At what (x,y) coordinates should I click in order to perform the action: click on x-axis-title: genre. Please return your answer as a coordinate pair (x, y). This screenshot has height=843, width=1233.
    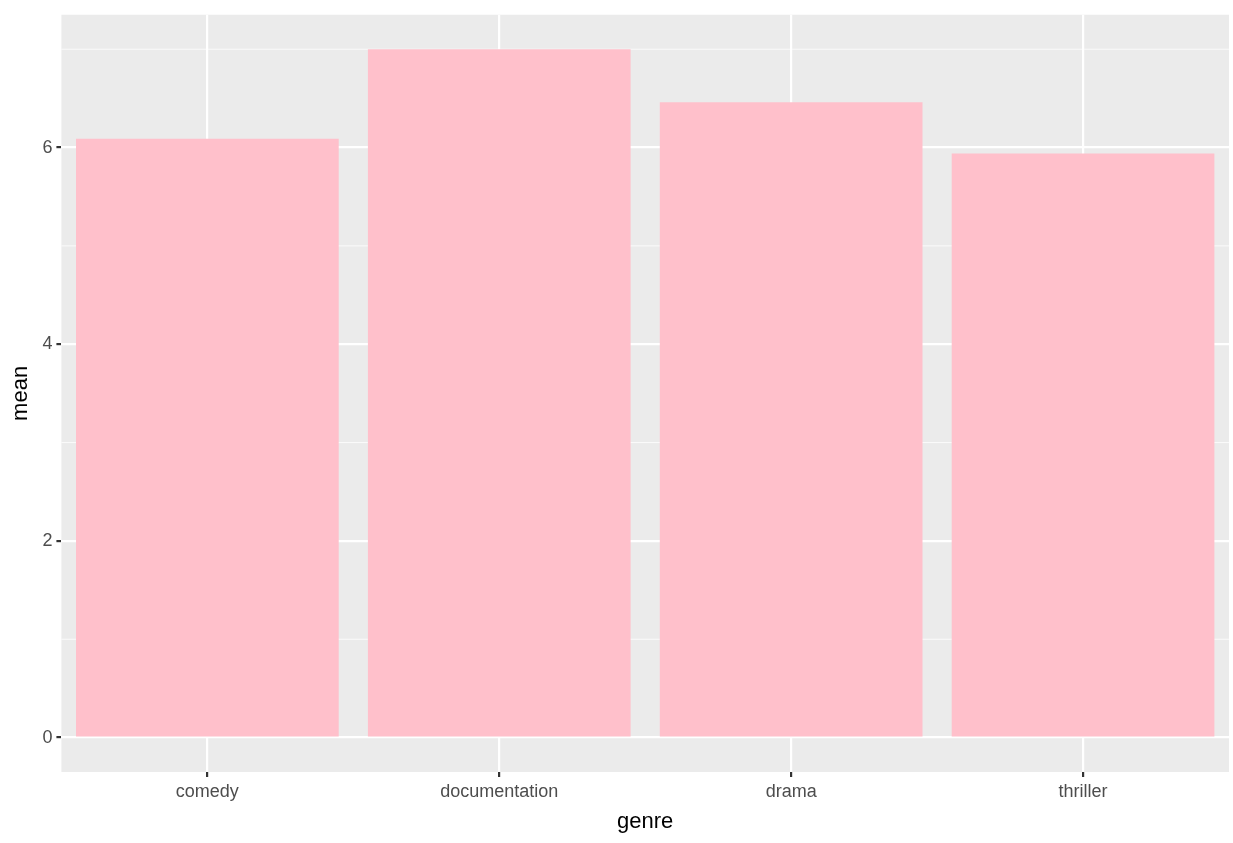
    Looking at the image, I should click on (645, 820).